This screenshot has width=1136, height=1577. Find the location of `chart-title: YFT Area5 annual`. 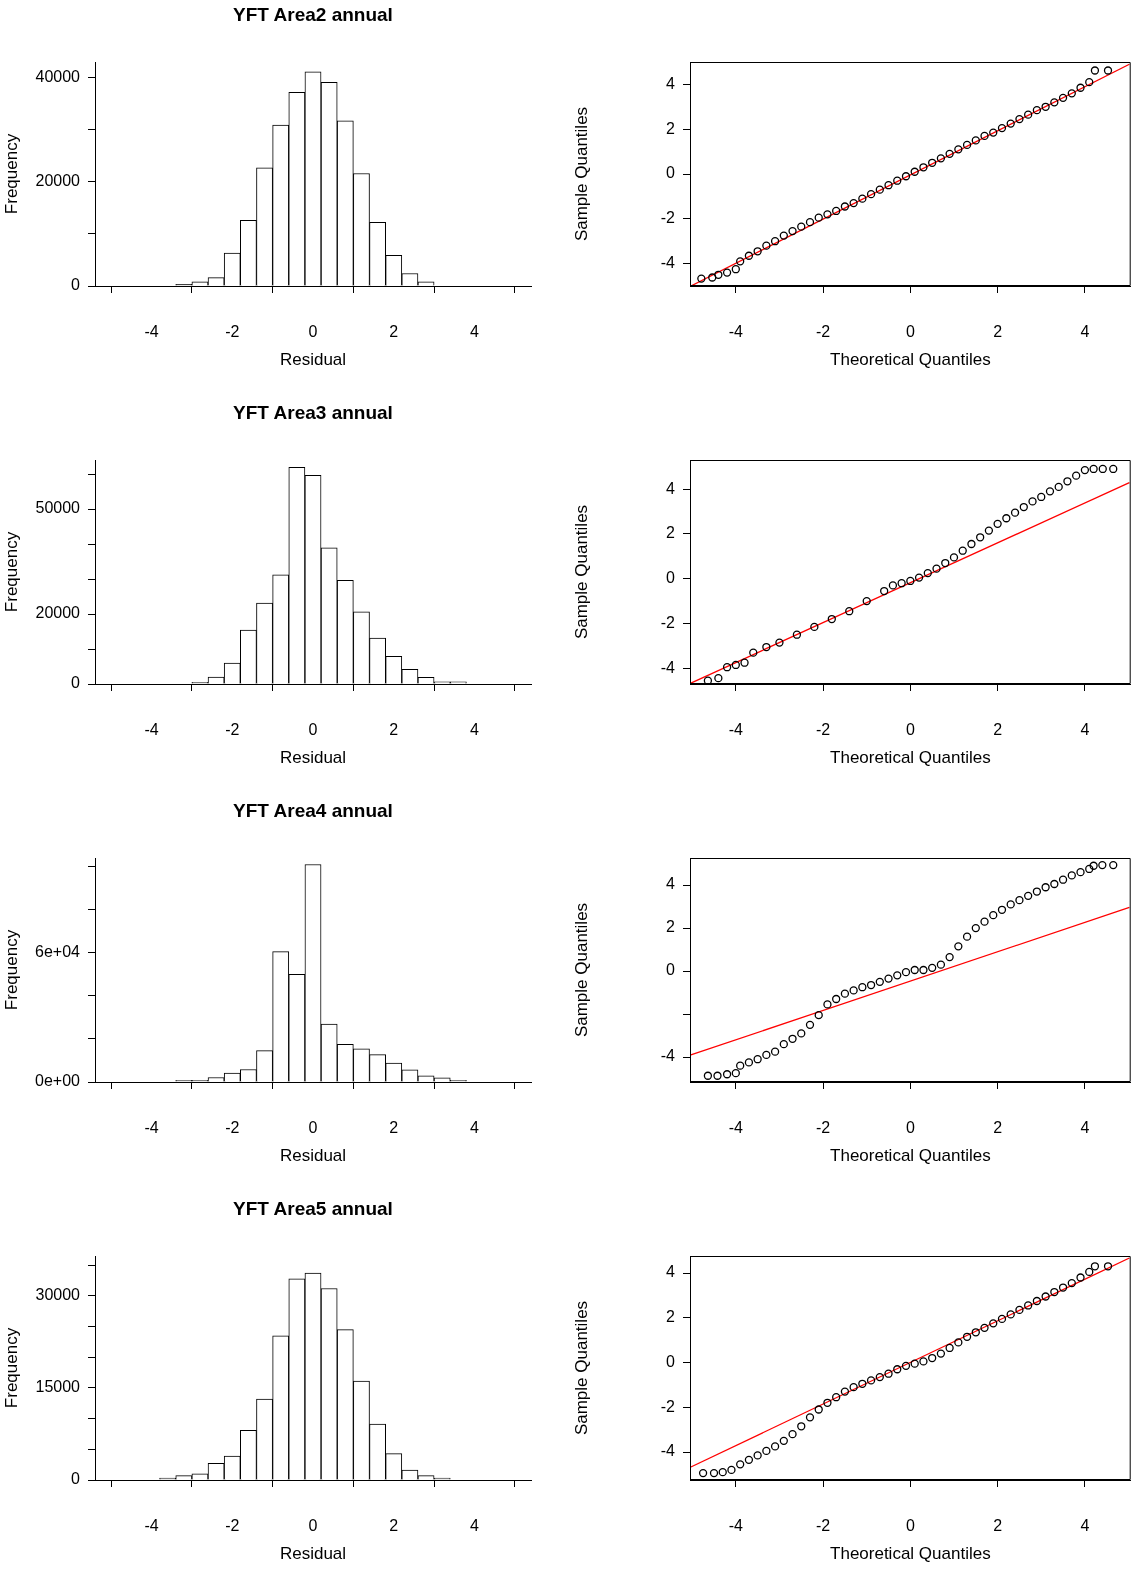

chart-title: YFT Area5 annual is located at coordinates (313, 1209).